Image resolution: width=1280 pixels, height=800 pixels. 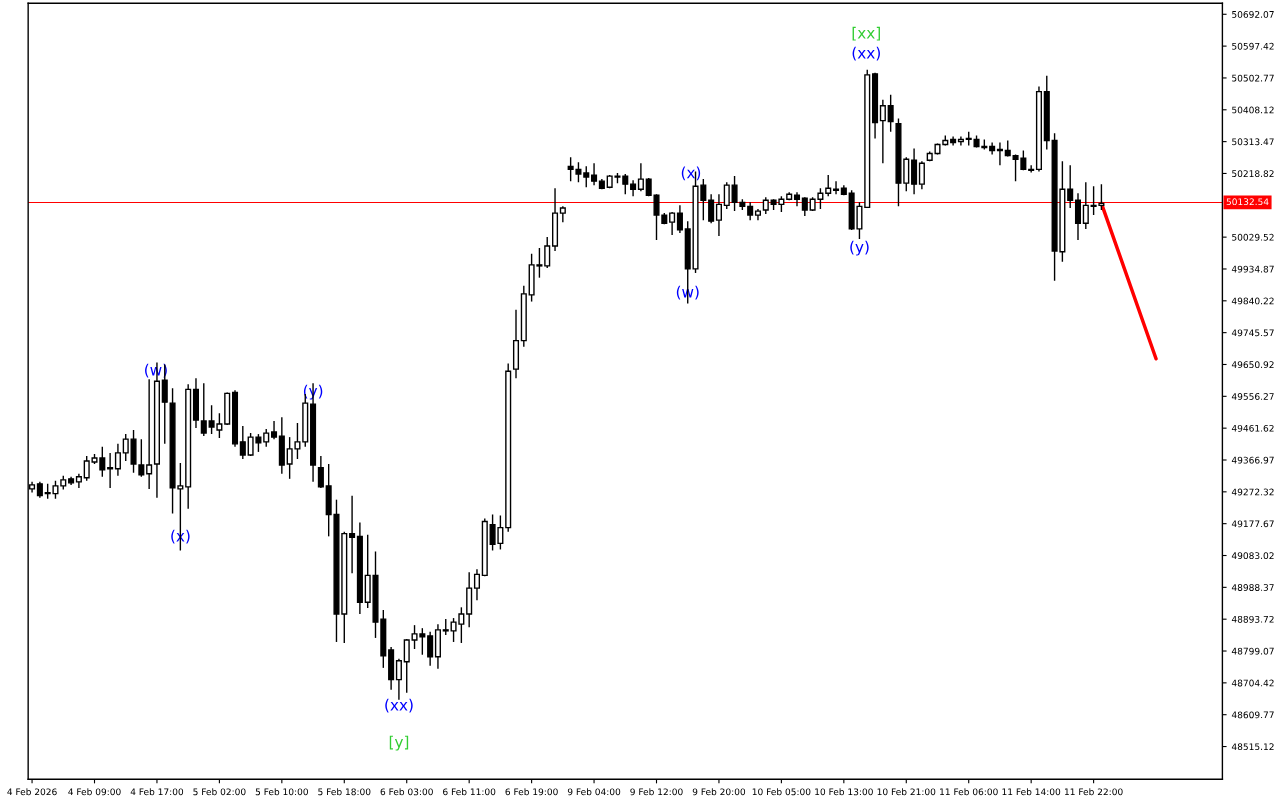 I want to click on y-tick-label: 48609.77, so click(x=1252, y=715).